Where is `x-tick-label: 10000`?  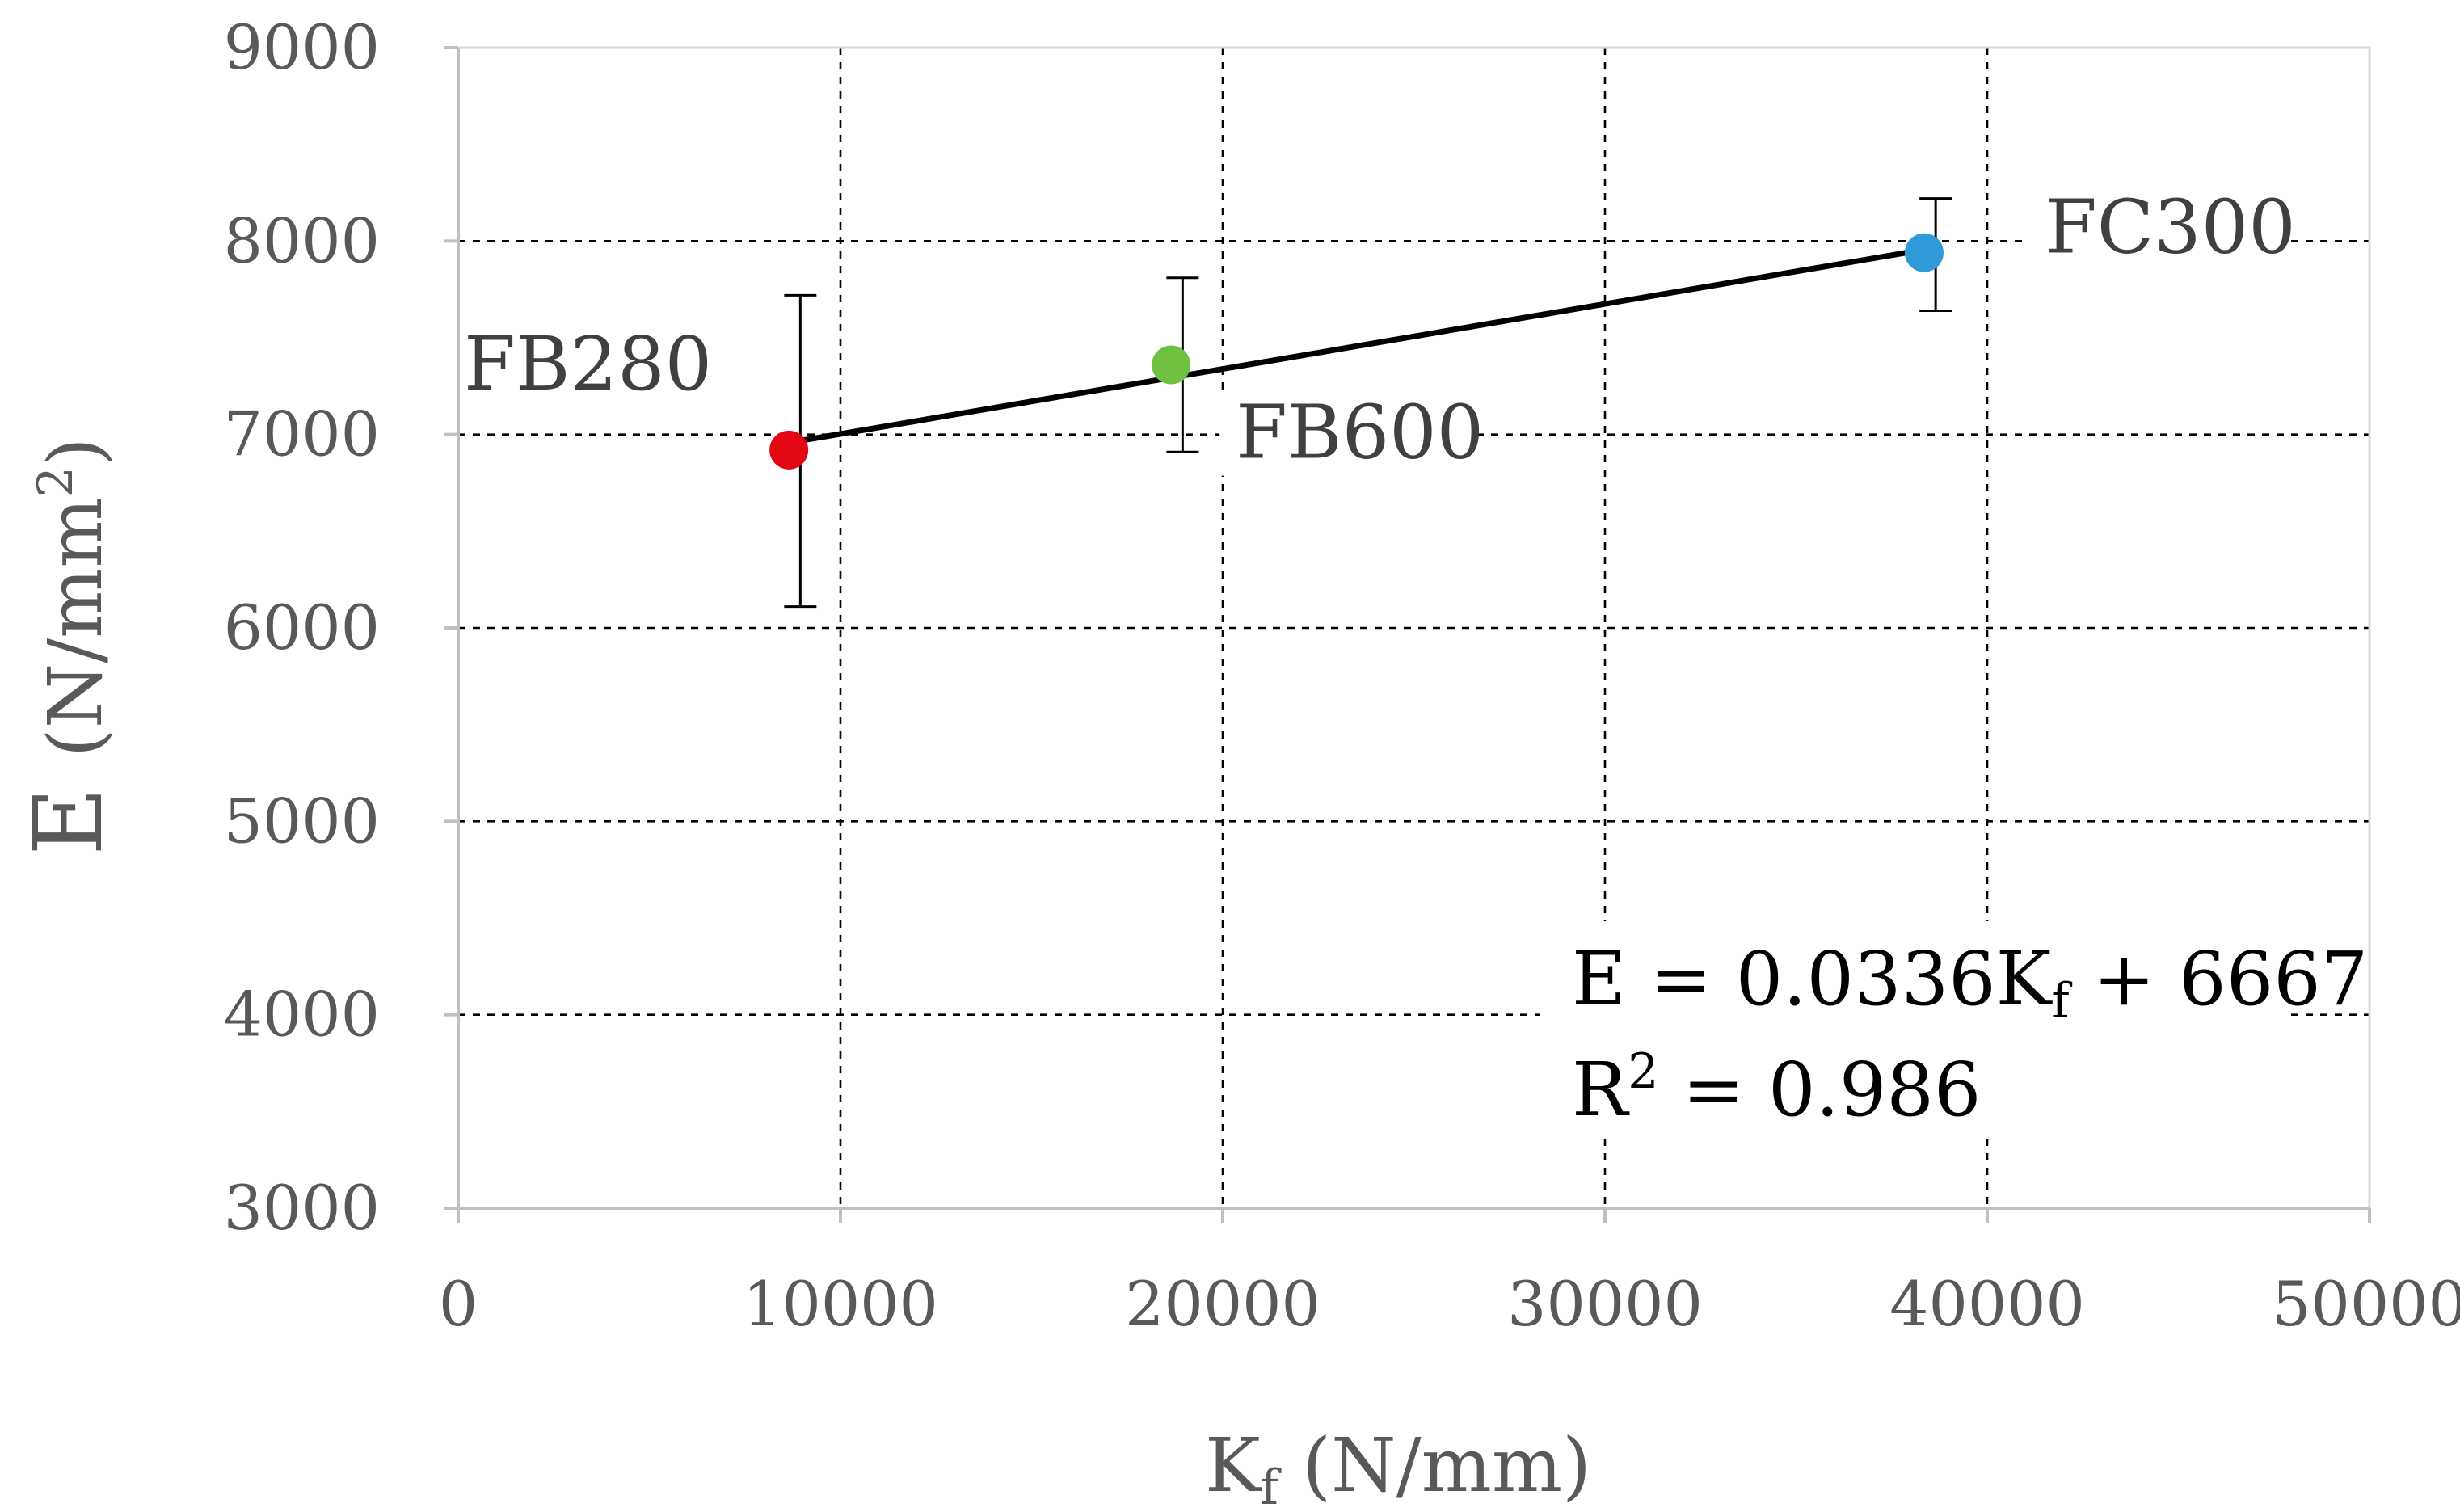
x-tick-label: 10000 is located at coordinates (840, 1304).